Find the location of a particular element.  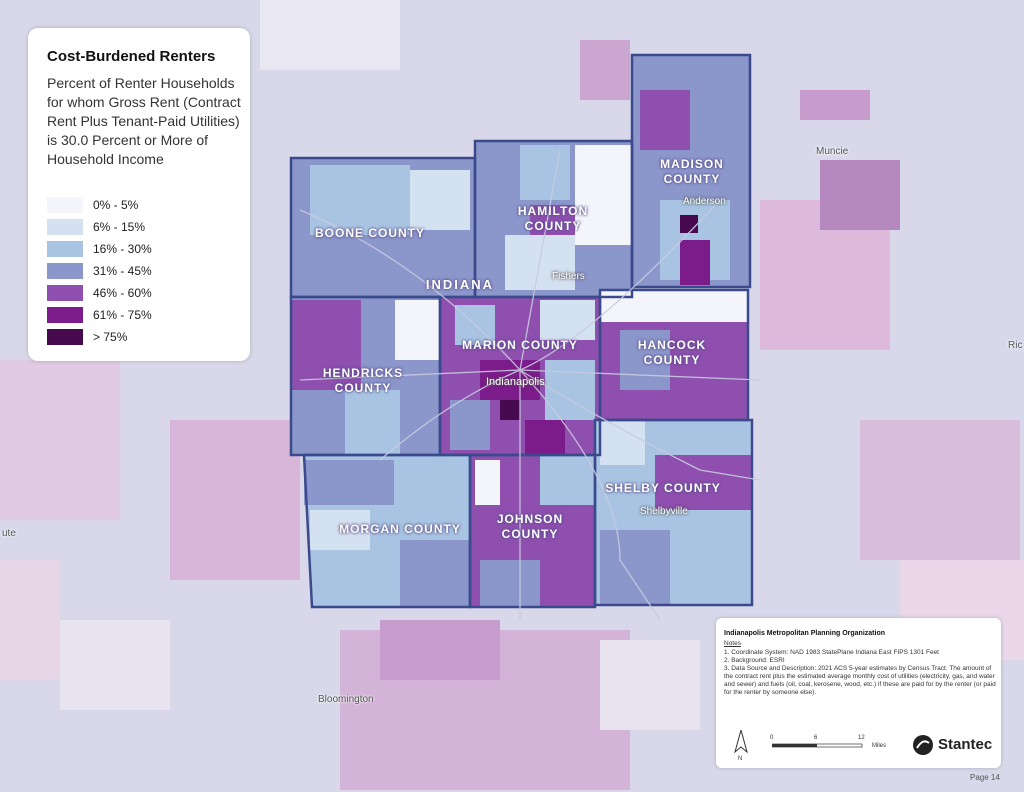

county-label-boone: BOONE COUNTY is located at coordinates (369, 233).